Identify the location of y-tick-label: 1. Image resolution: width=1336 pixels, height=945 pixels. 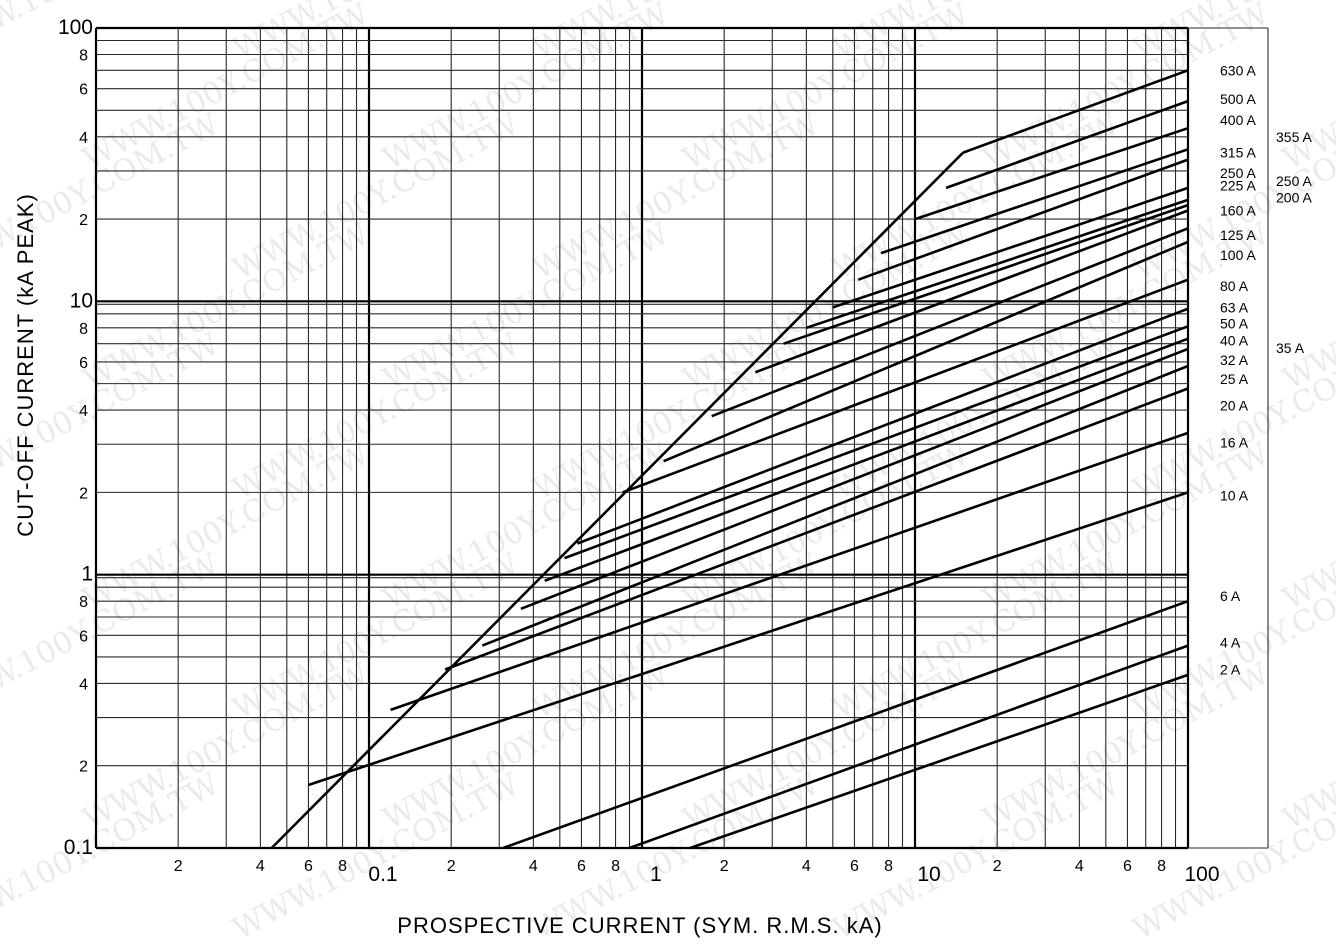
(87, 574).